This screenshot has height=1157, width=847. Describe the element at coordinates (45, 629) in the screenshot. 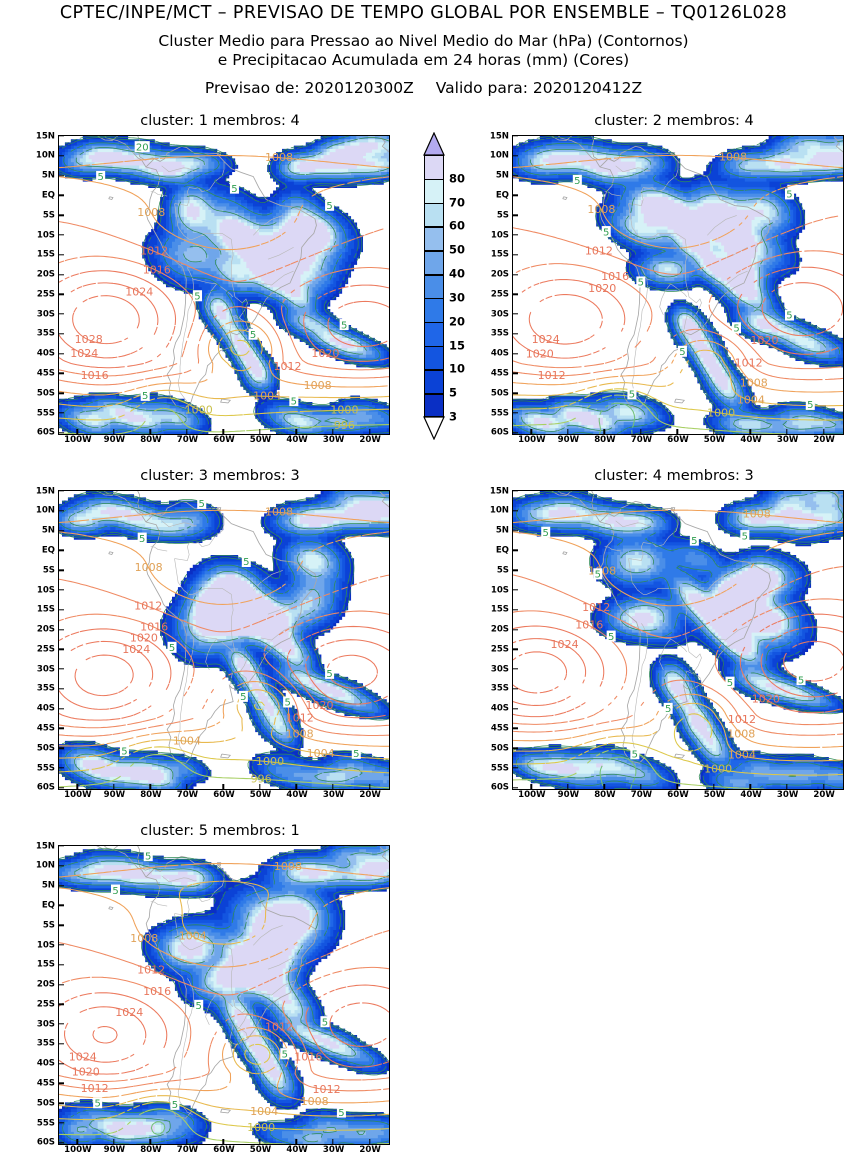

I see `y-axis-label: 20S` at that location.